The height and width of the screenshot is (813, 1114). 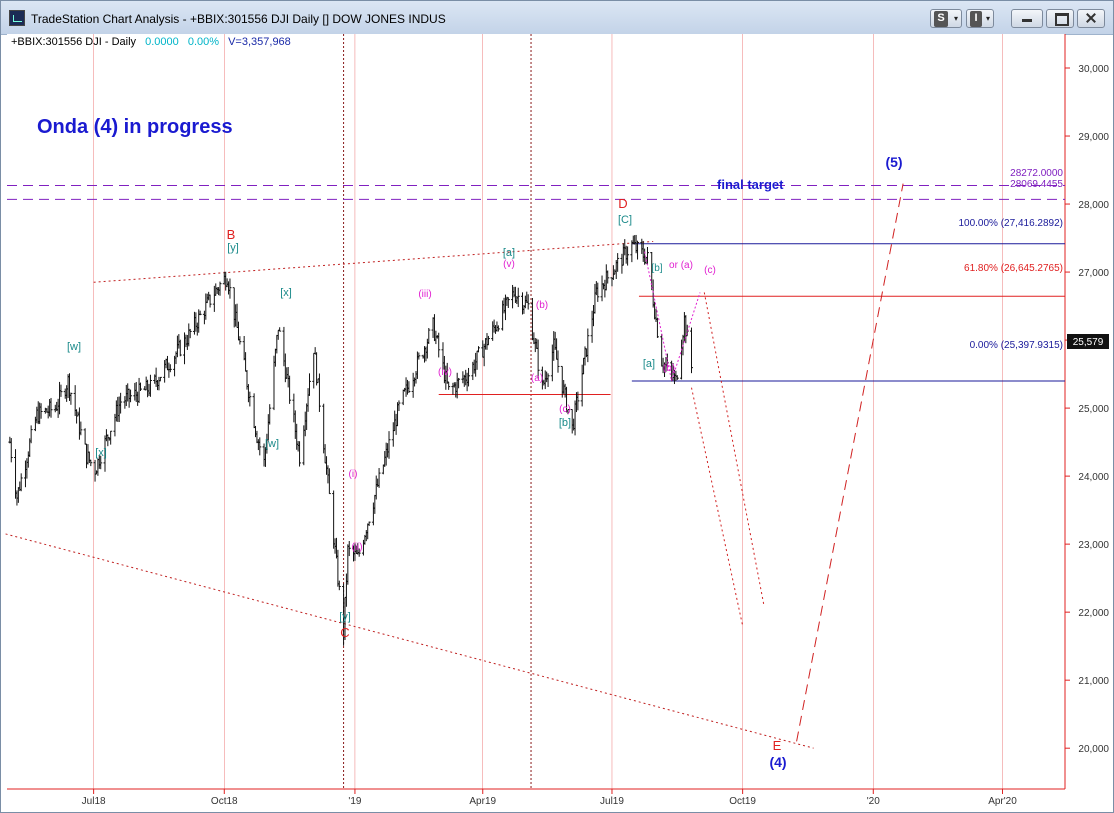 I want to click on final-target-label: final target, so click(x=750, y=184).